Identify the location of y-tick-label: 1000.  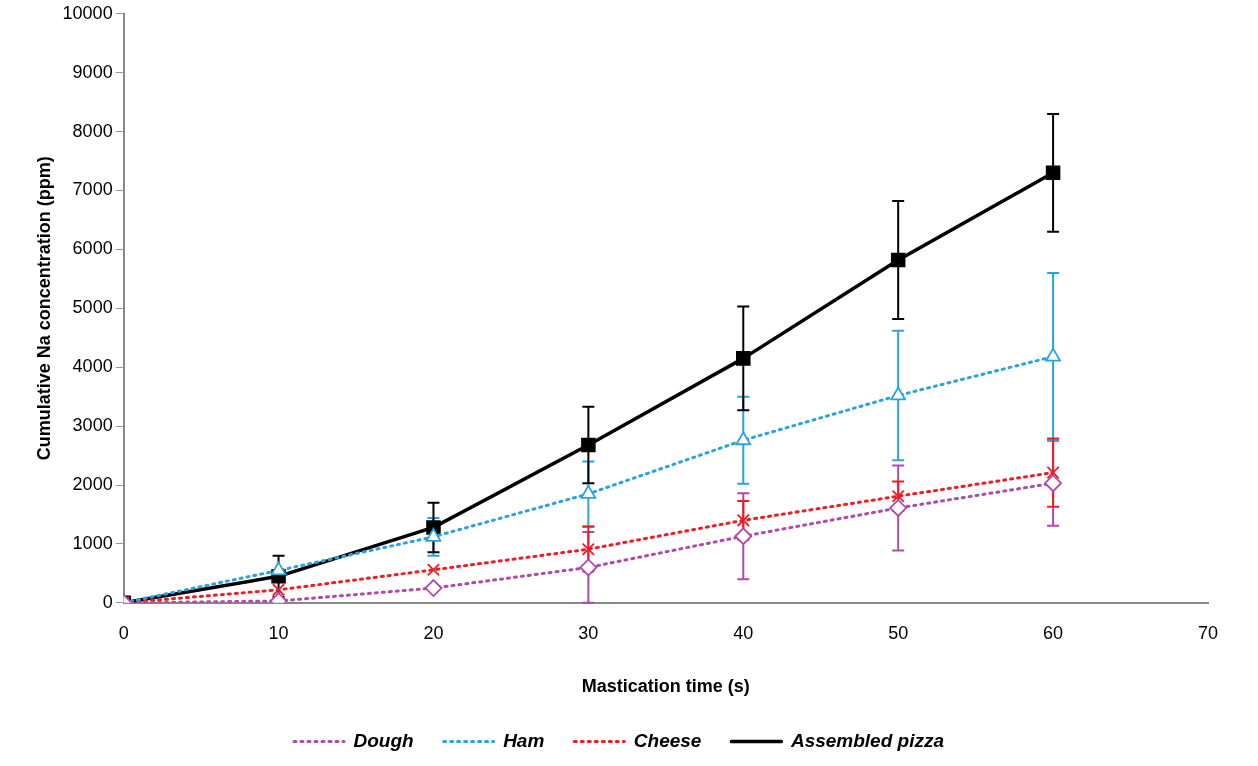
(92, 542).